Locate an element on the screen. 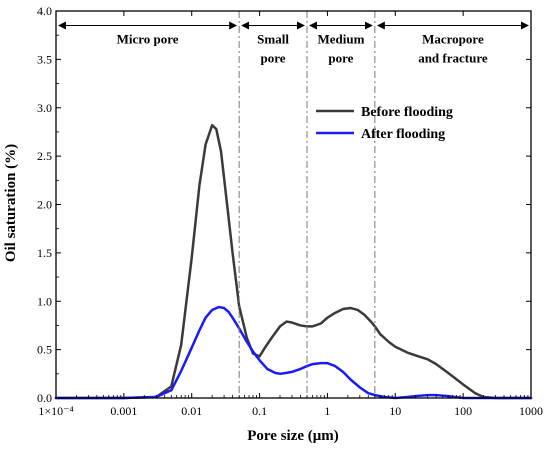 The image size is (550, 449). y-tick-label-1: 0.5 is located at coordinates (44, 350).